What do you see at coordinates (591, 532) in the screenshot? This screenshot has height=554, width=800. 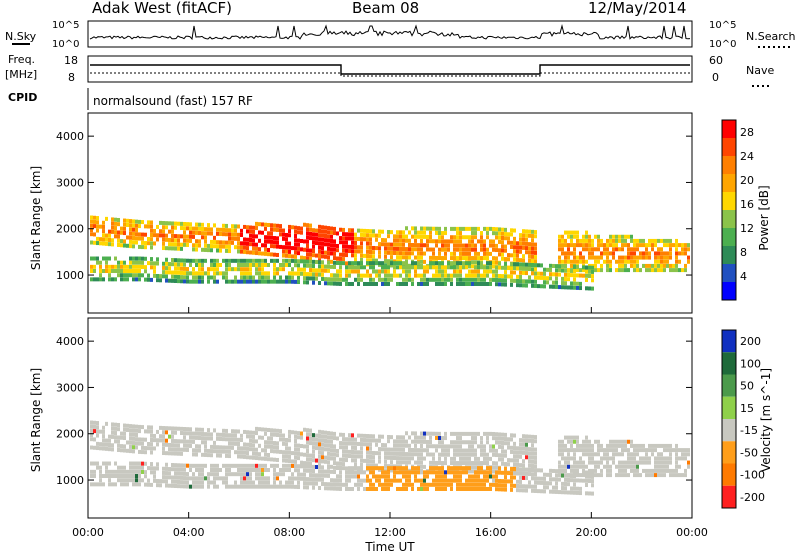 I see `x-tick-label: 20:00` at bounding box center [591, 532].